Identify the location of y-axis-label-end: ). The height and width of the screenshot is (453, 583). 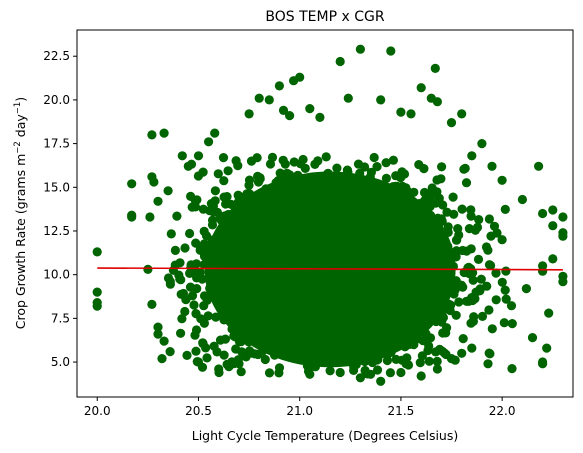
(20, 99).